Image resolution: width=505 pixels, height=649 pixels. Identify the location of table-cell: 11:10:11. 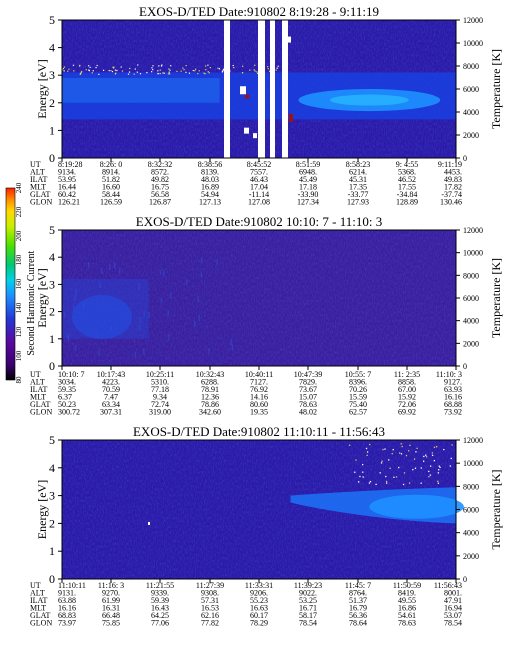
(72, 585).